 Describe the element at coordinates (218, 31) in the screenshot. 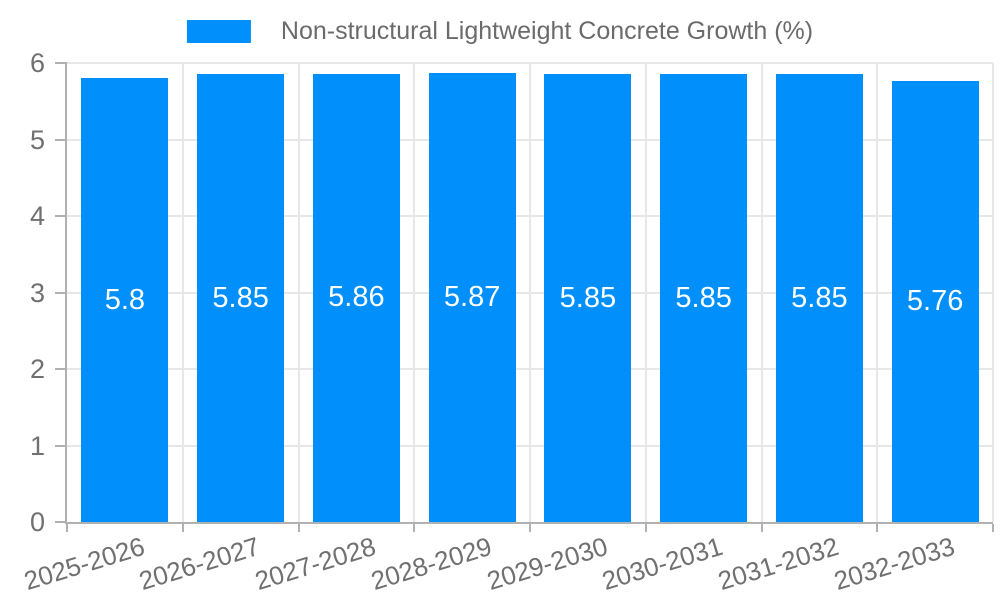

I see `legend-swatch` at that location.